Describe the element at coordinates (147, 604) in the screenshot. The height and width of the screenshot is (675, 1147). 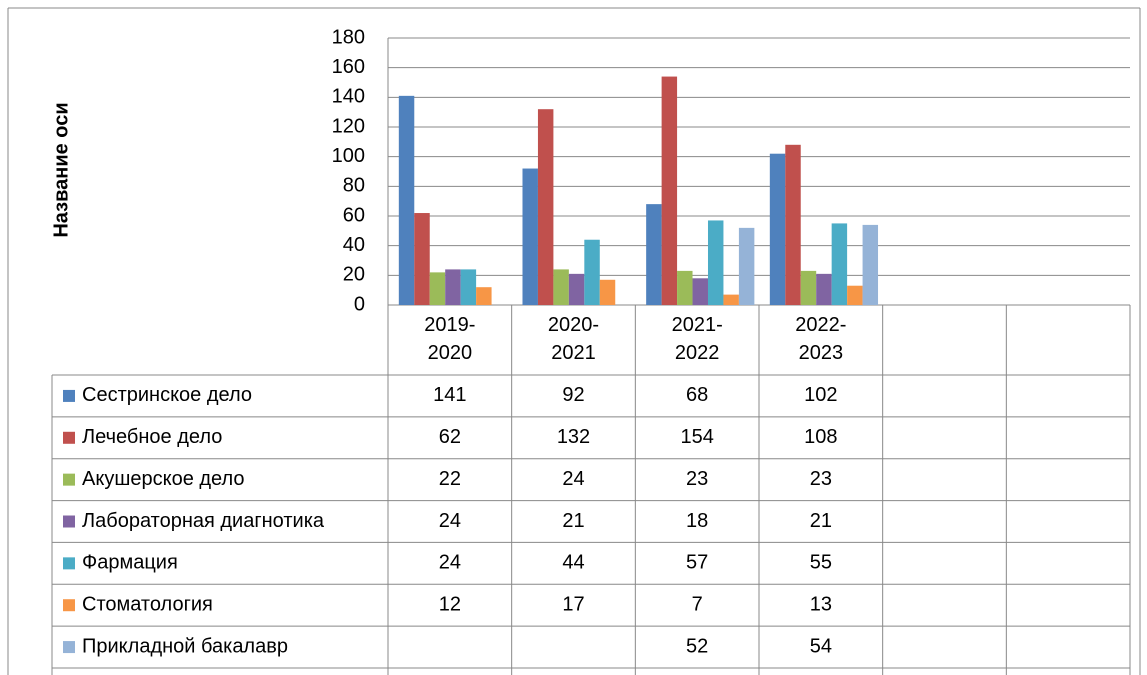
I see `legend-label: Стоматология` at that location.